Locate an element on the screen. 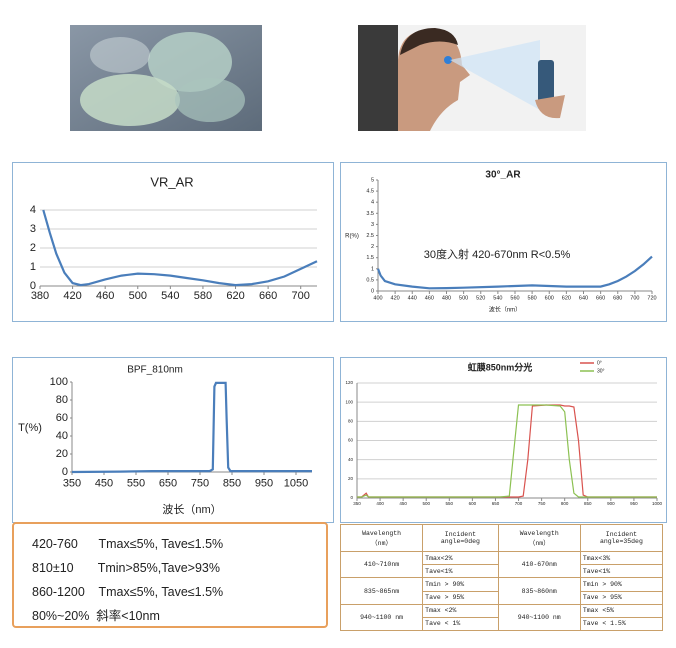  x-tick-label: 520 is located at coordinates (480, 298).